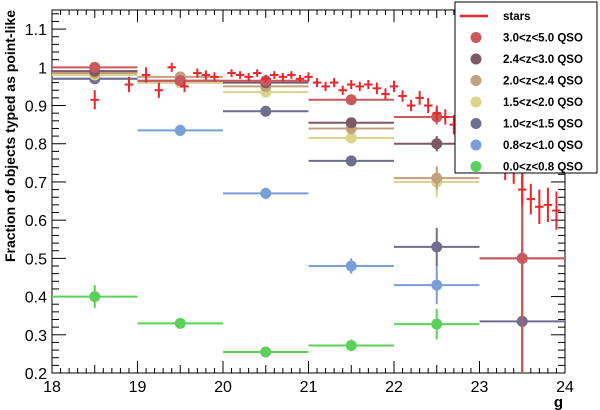 The height and width of the screenshot is (410, 600). I want to click on x-tick-label: 19, so click(138, 387).